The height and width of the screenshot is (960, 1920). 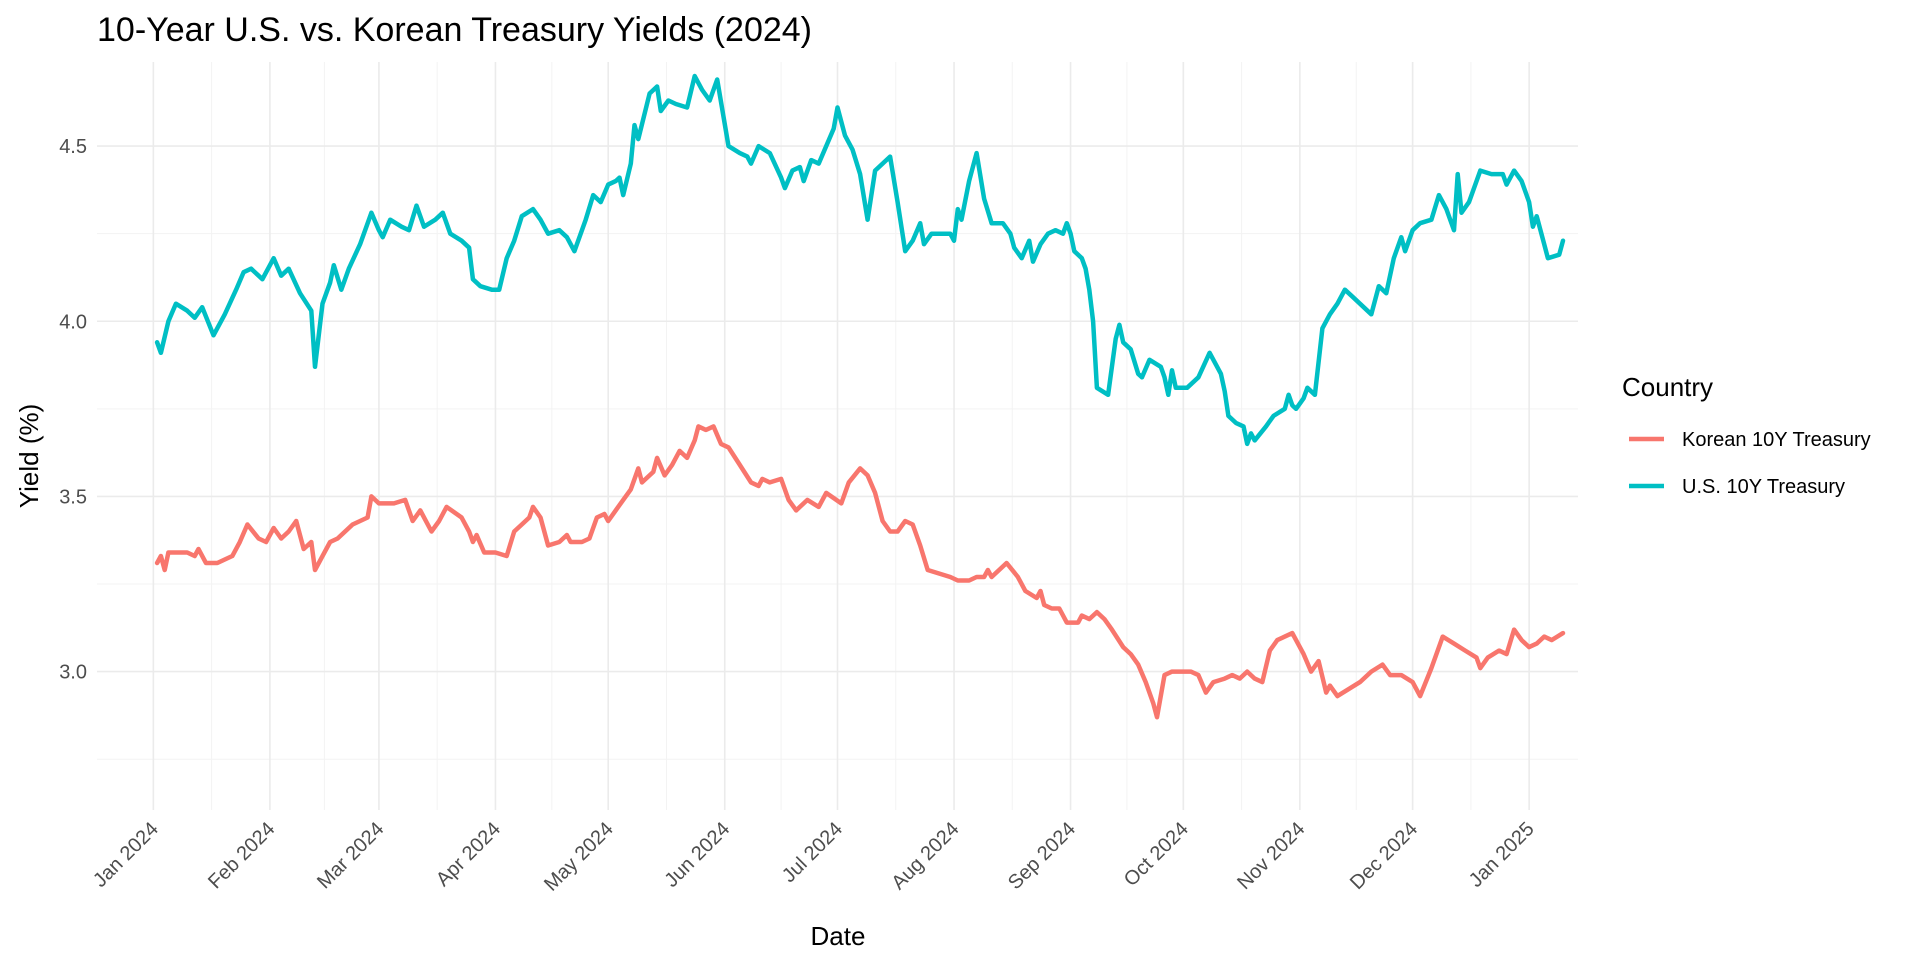 I want to click on legend-label: Korean 10Y Treasury, so click(x=1776, y=440).